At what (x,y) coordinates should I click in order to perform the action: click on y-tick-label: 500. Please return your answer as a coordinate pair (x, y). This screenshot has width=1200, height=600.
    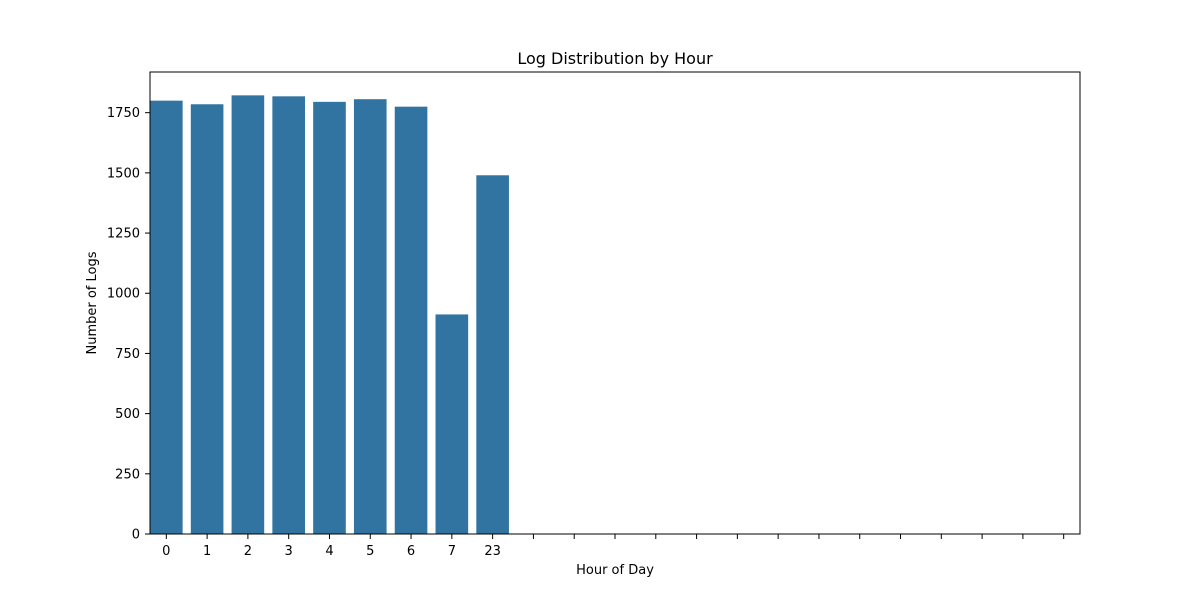
    Looking at the image, I should click on (127, 414).